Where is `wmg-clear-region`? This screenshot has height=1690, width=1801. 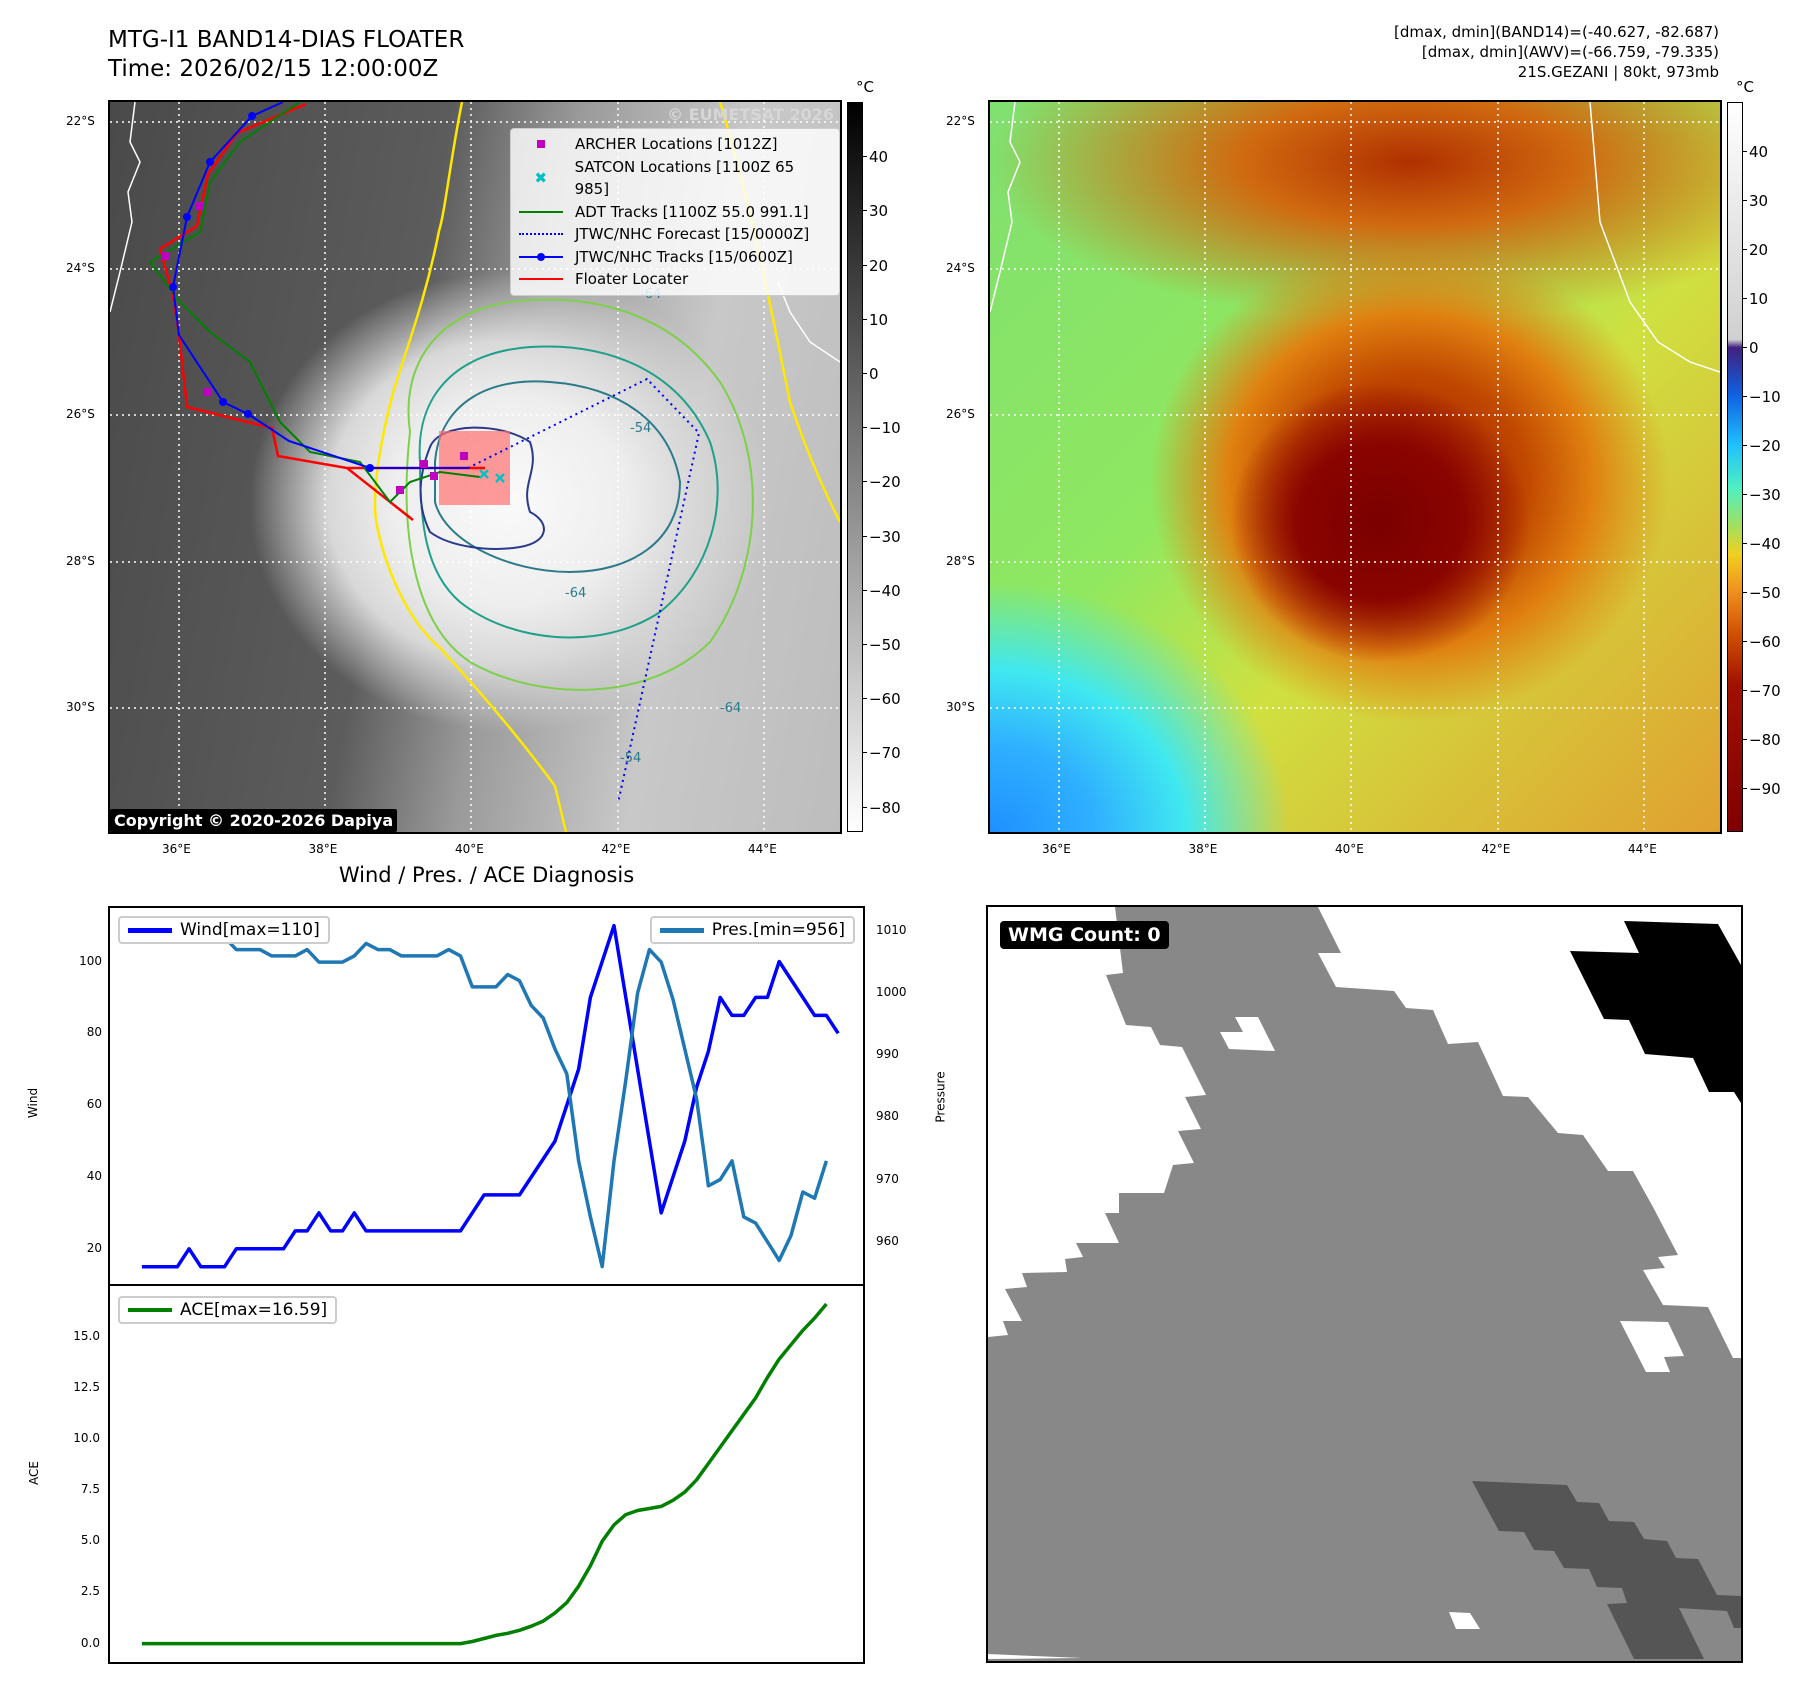
wmg-clear-region is located at coordinates (1097, 1122).